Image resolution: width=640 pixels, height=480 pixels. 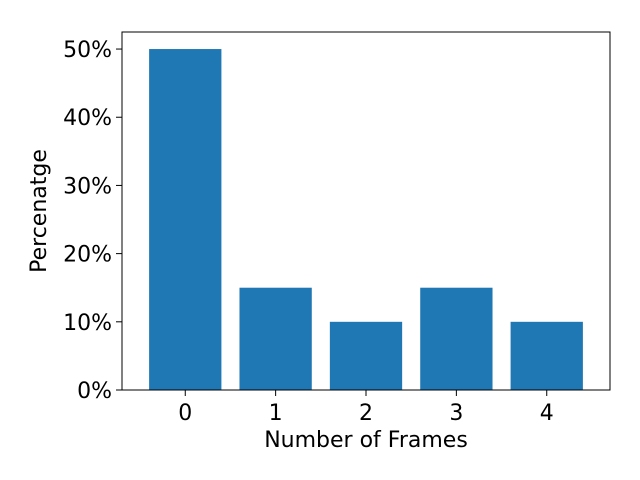 What do you see at coordinates (92, 221) in the screenshot?
I see `y-axis-ticks: 0% 10% 20% 30% 40% 50%` at bounding box center [92, 221].